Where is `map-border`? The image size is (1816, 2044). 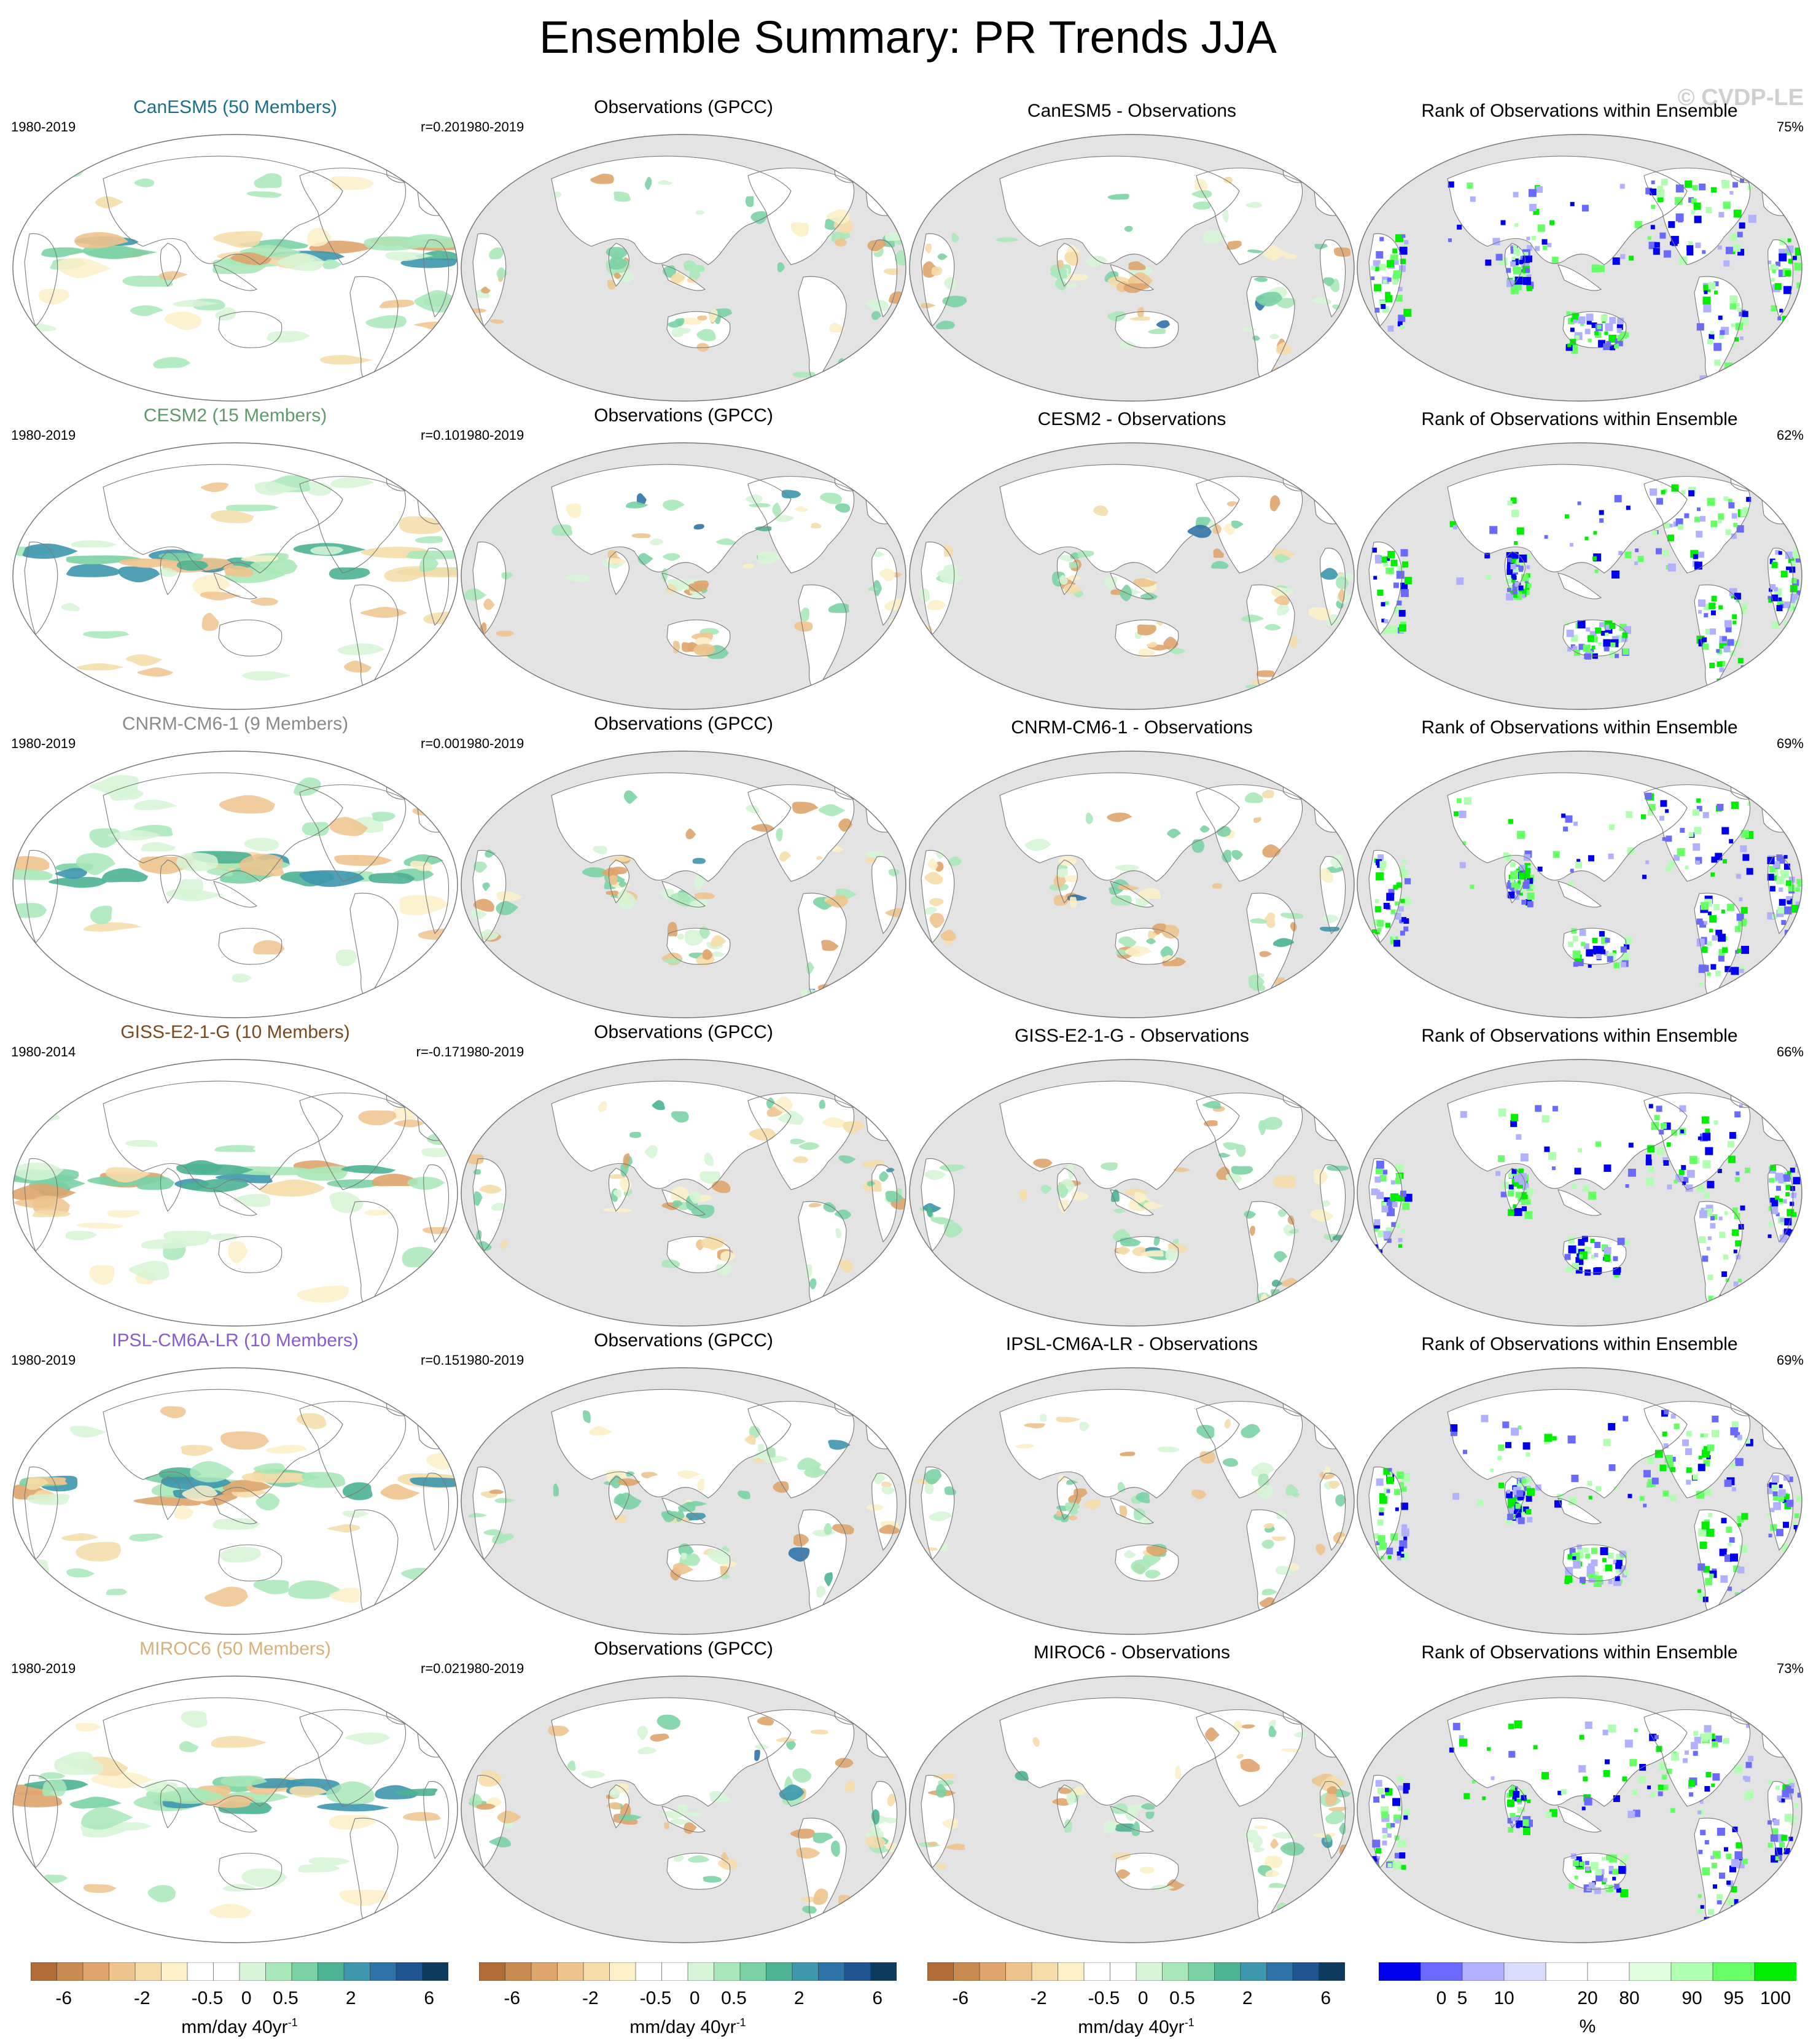
map-border is located at coordinates (683, 1193).